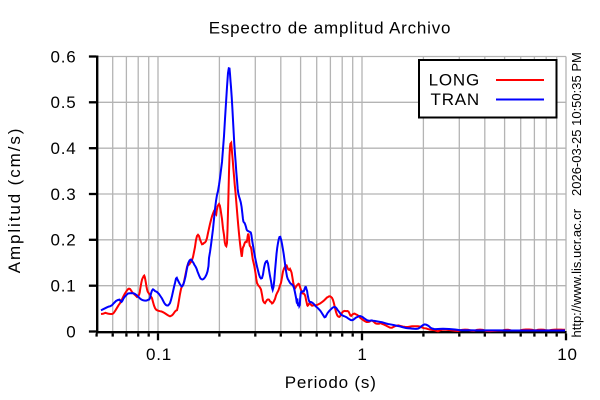 Image resolution: width=600 pixels, height=400 pixels. What do you see at coordinates (63, 102) in the screenshot?
I see `svg-text: 0.5` at bounding box center [63, 102].